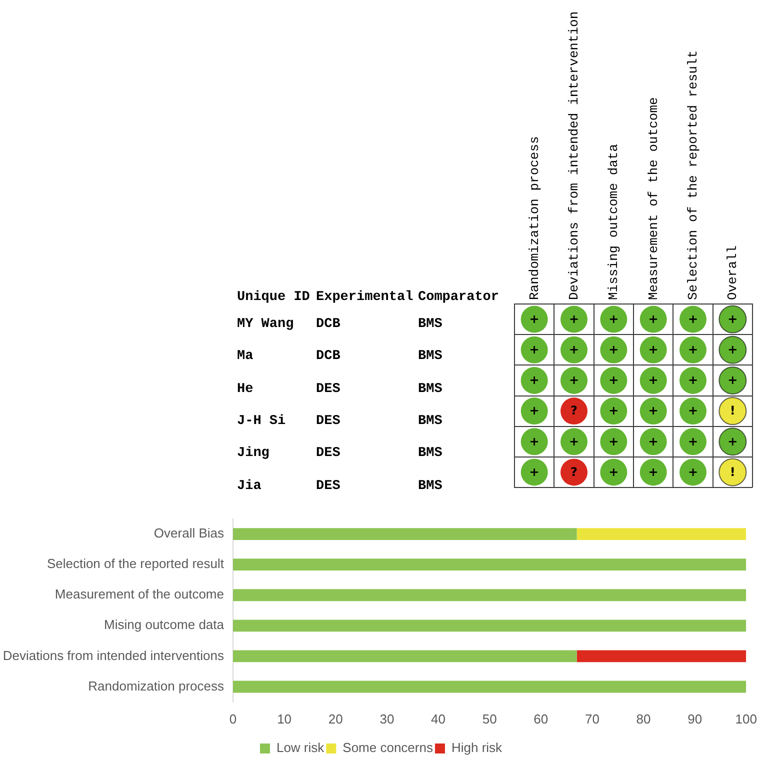  Describe the element at coordinates (245, 389) in the screenshot. I see `text: He` at that location.